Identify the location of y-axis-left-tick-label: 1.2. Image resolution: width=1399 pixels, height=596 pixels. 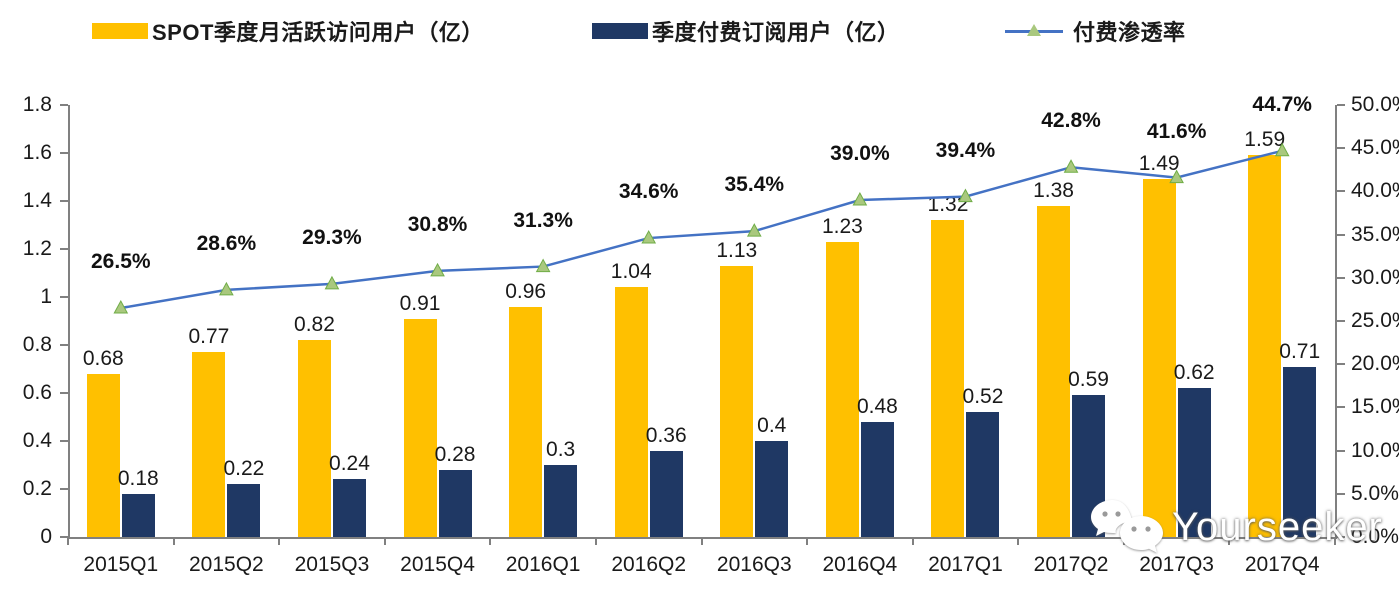
(37, 248).